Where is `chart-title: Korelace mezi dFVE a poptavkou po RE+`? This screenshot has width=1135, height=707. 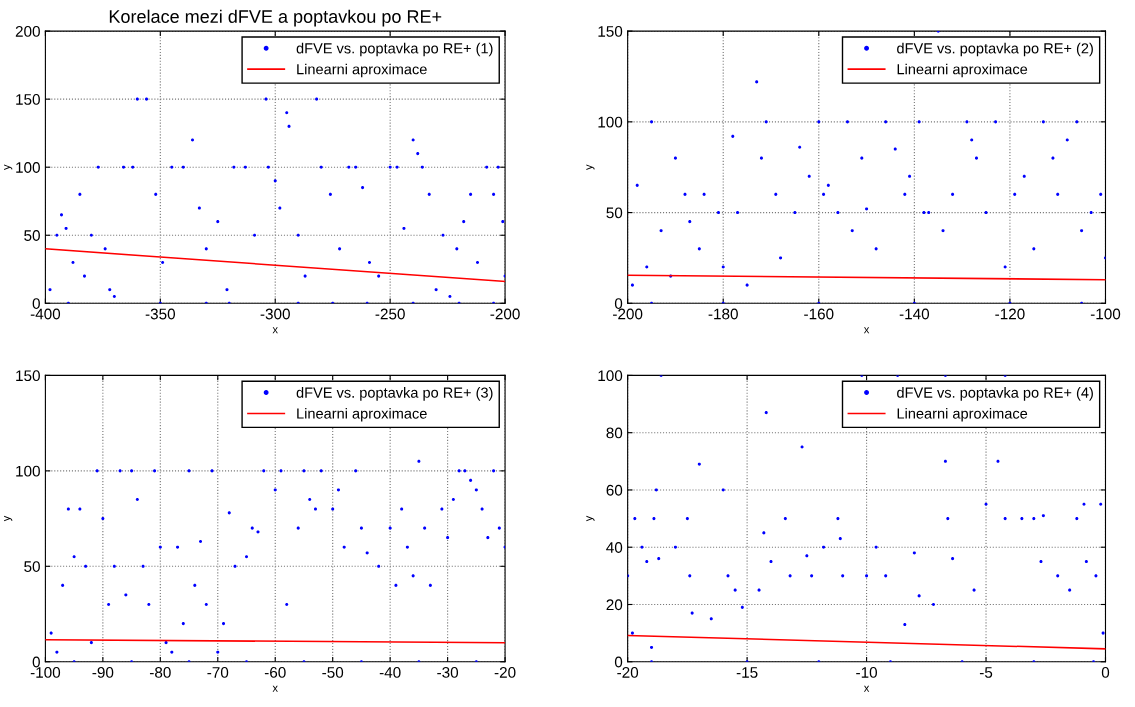
chart-title: Korelace mezi dFVE a poptavkou po RE+ is located at coordinates (275, 18).